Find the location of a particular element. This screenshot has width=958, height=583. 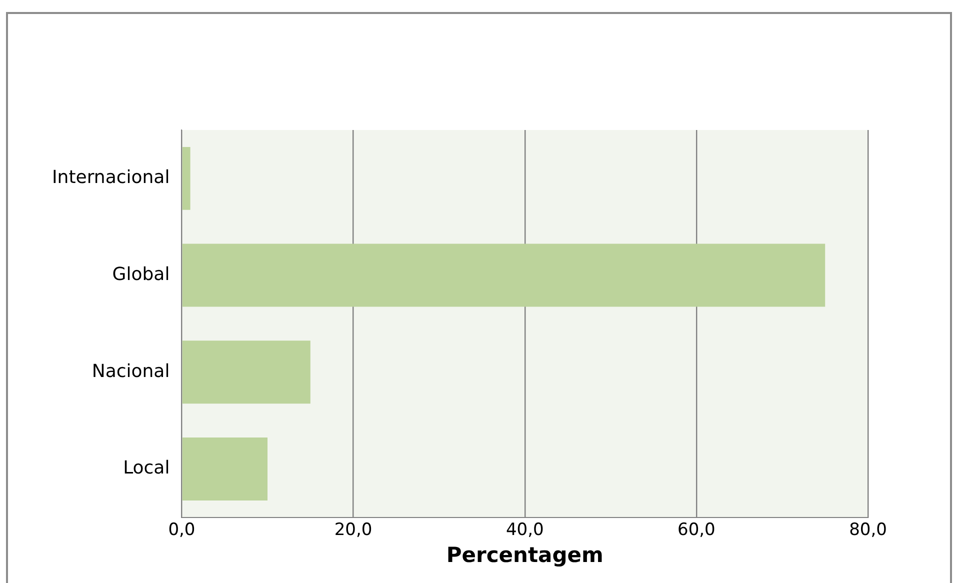

x-tick-label: 40,0 is located at coordinates (525, 530).